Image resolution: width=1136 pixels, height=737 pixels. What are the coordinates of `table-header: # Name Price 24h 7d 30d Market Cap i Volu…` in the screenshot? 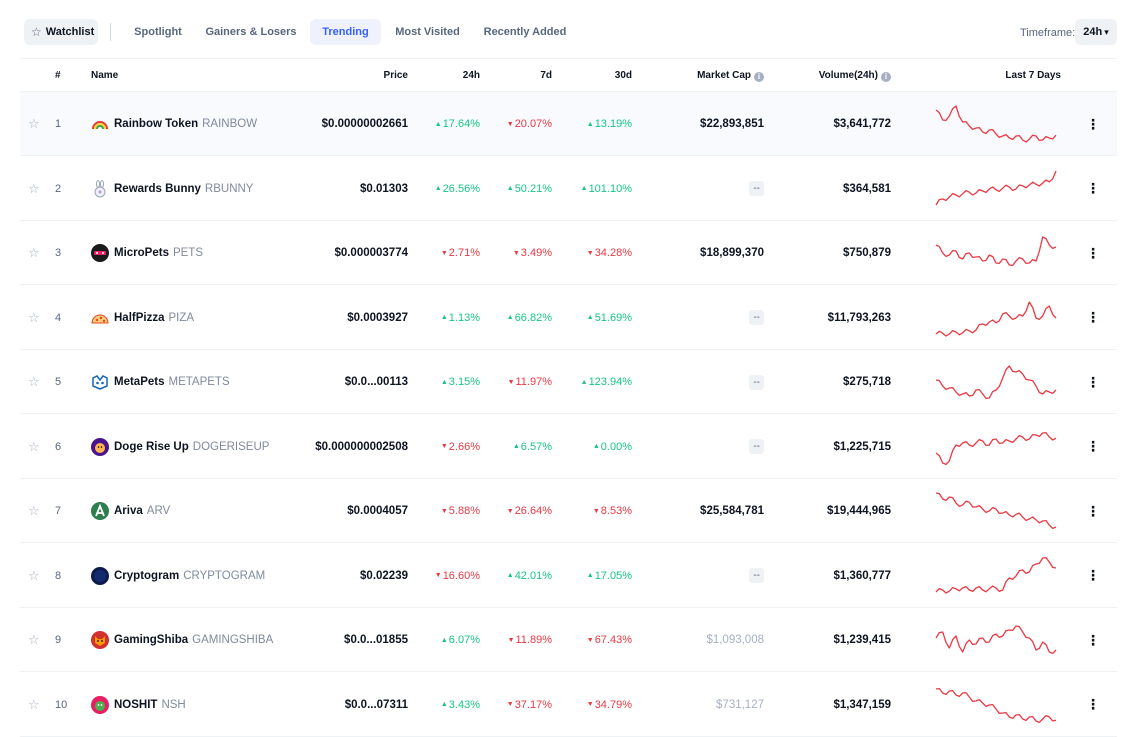 It's located at (568, 75).